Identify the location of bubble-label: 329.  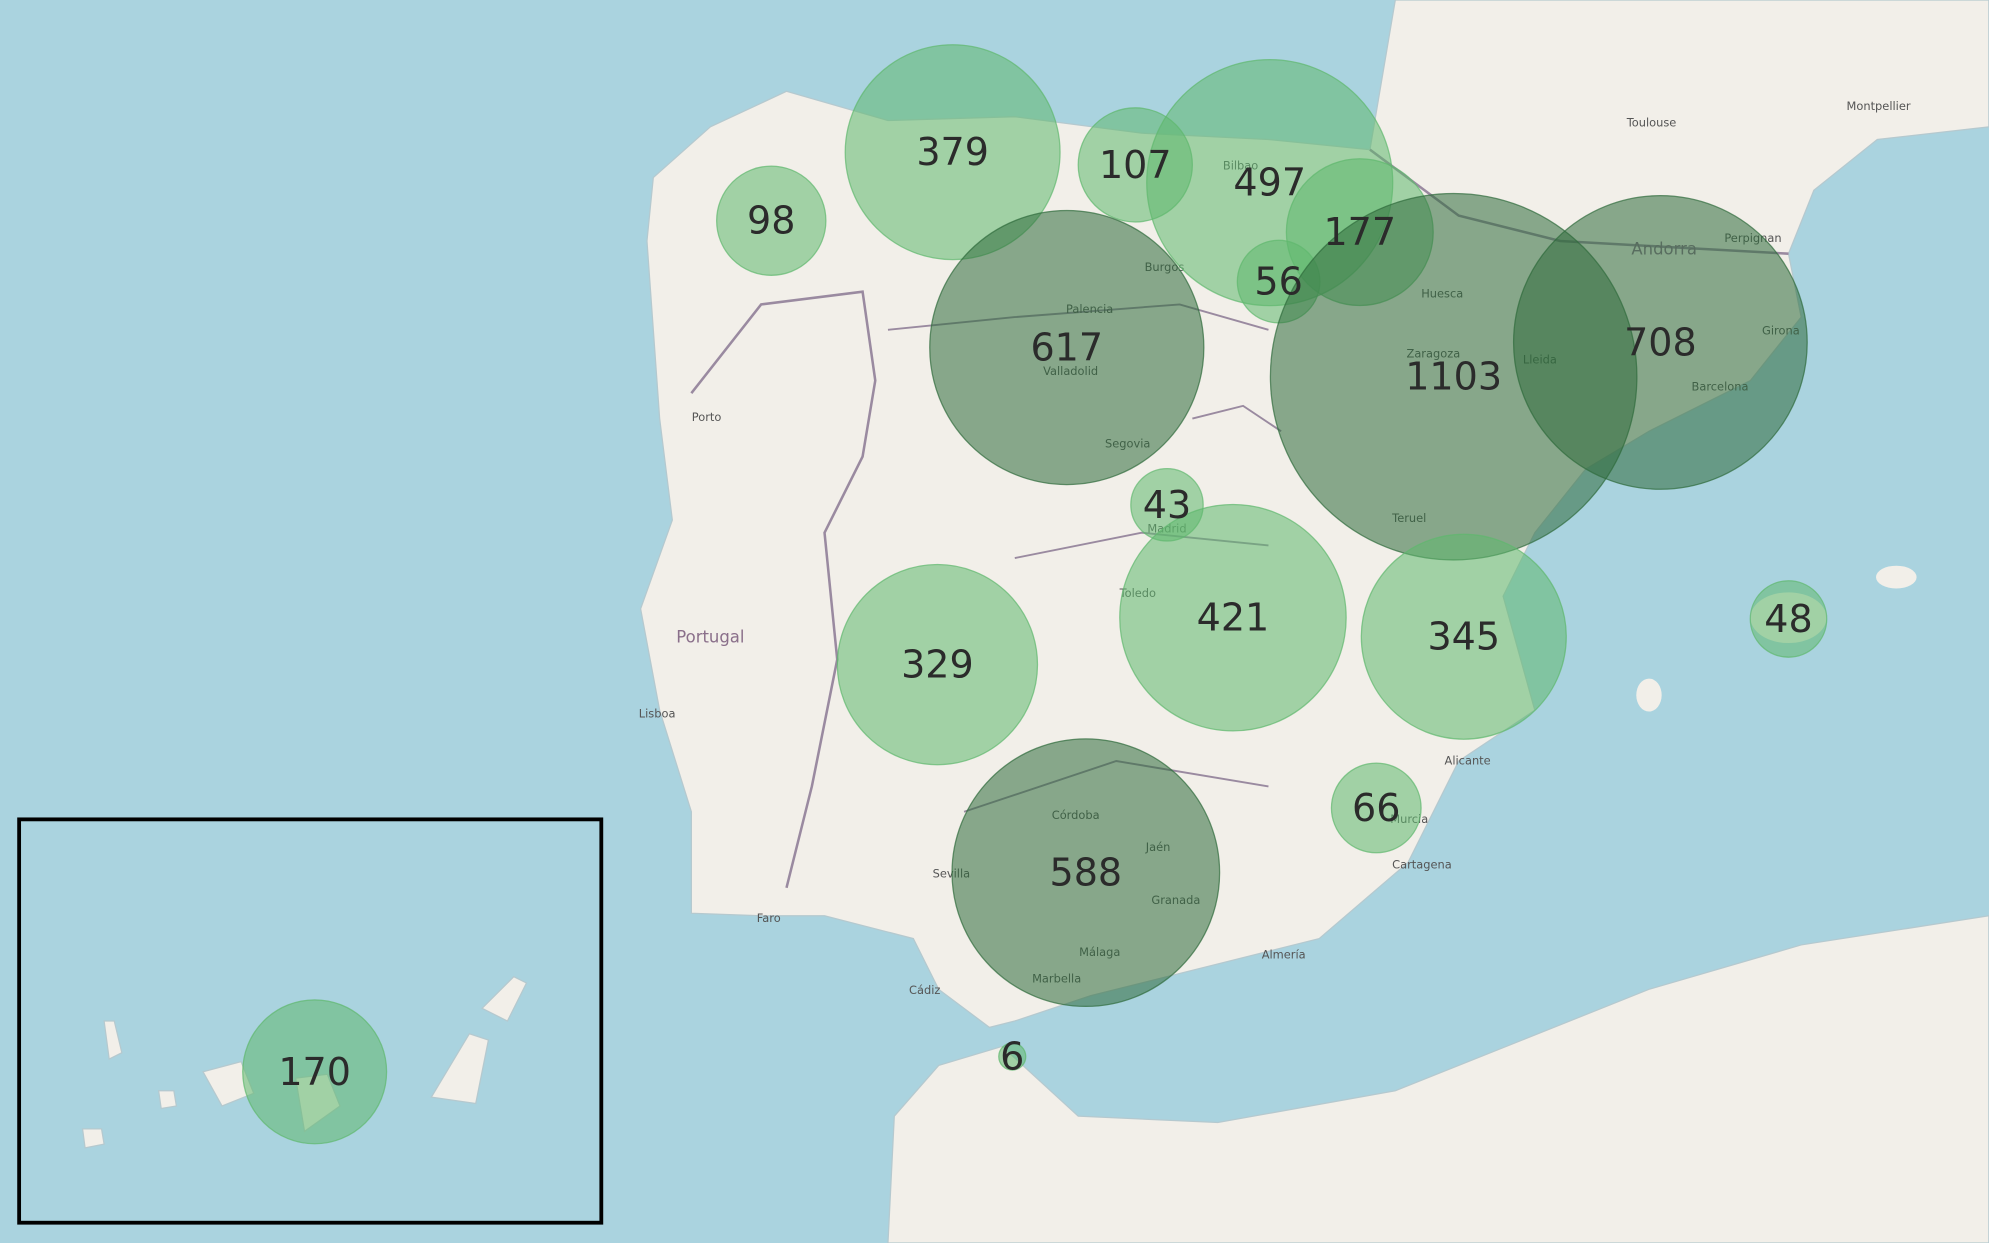
(937, 665).